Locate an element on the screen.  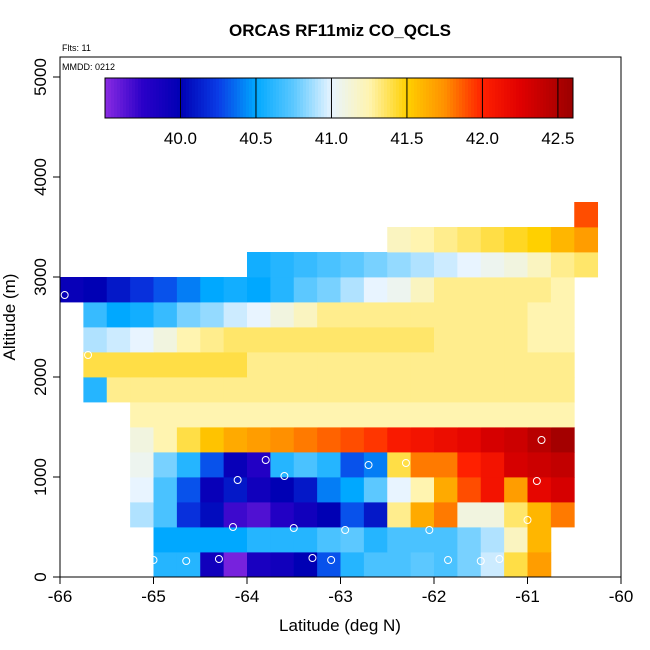
date-note: MMDD: 0212 is located at coordinates (88, 67).